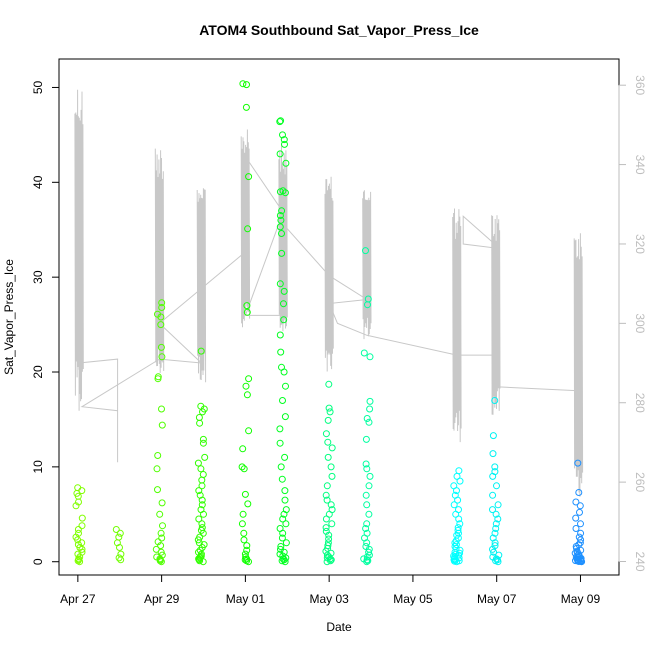 The image size is (650, 650). What do you see at coordinates (339, 627) in the screenshot?
I see `x-axis-label: Date` at bounding box center [339, 627].